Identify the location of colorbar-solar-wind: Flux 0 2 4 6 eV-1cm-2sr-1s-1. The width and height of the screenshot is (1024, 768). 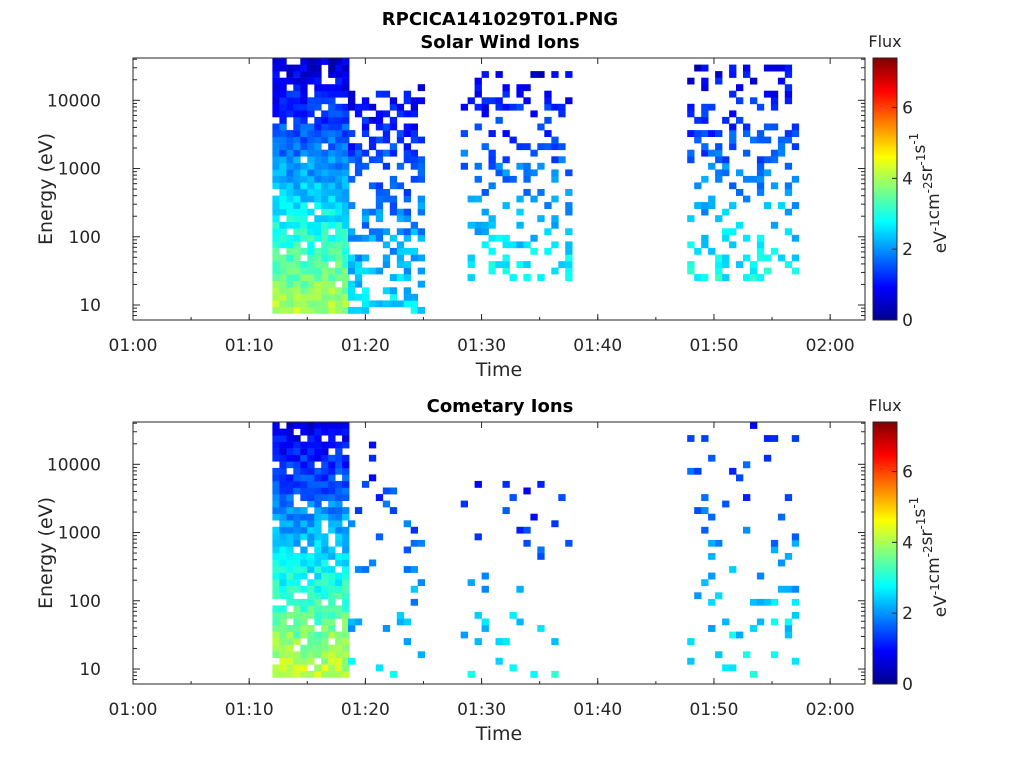
(909, 181).